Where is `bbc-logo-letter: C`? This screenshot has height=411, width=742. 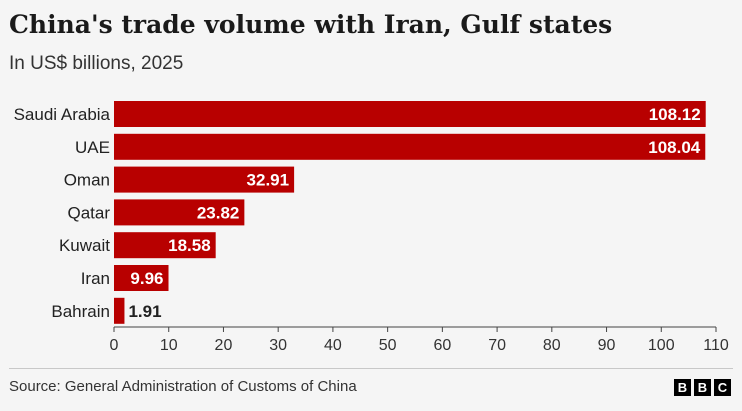
bbc-logo-letter: C is located at coordinates (722, 387).